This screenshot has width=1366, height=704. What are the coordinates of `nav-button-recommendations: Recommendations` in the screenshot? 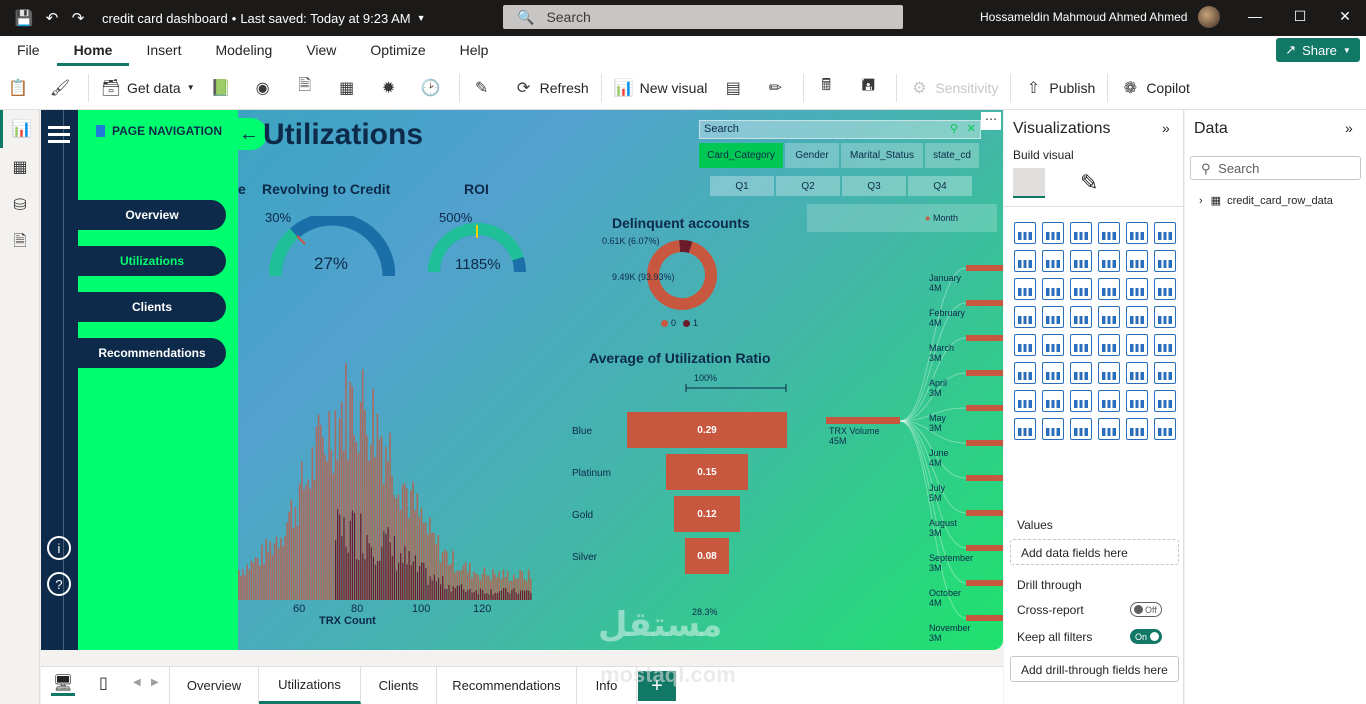 It's located at (152, 353).